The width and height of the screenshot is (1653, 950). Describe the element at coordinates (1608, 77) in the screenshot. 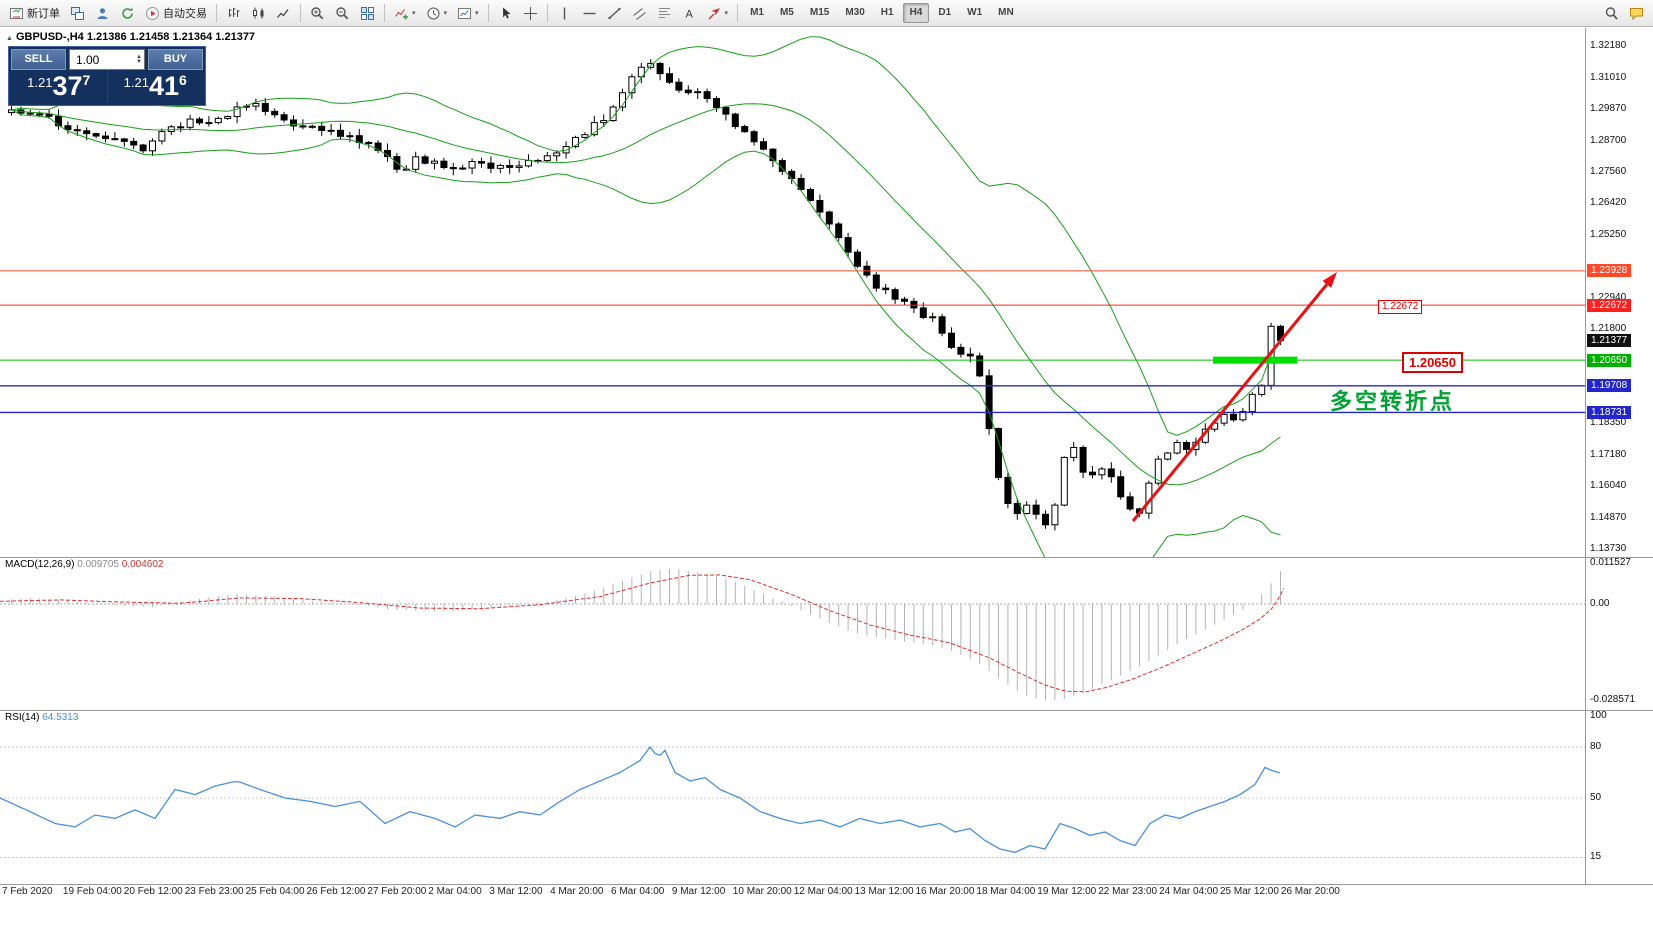

I see `price-axis-label: 1.31010` at that location.